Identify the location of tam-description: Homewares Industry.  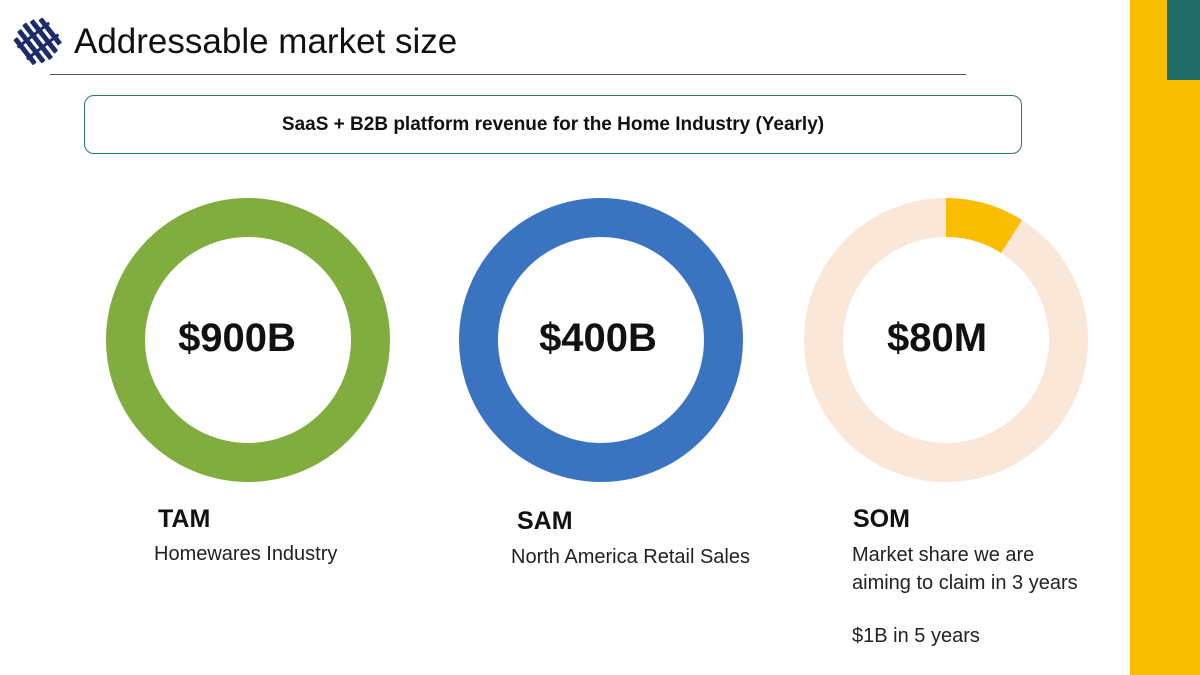
(246, 554).